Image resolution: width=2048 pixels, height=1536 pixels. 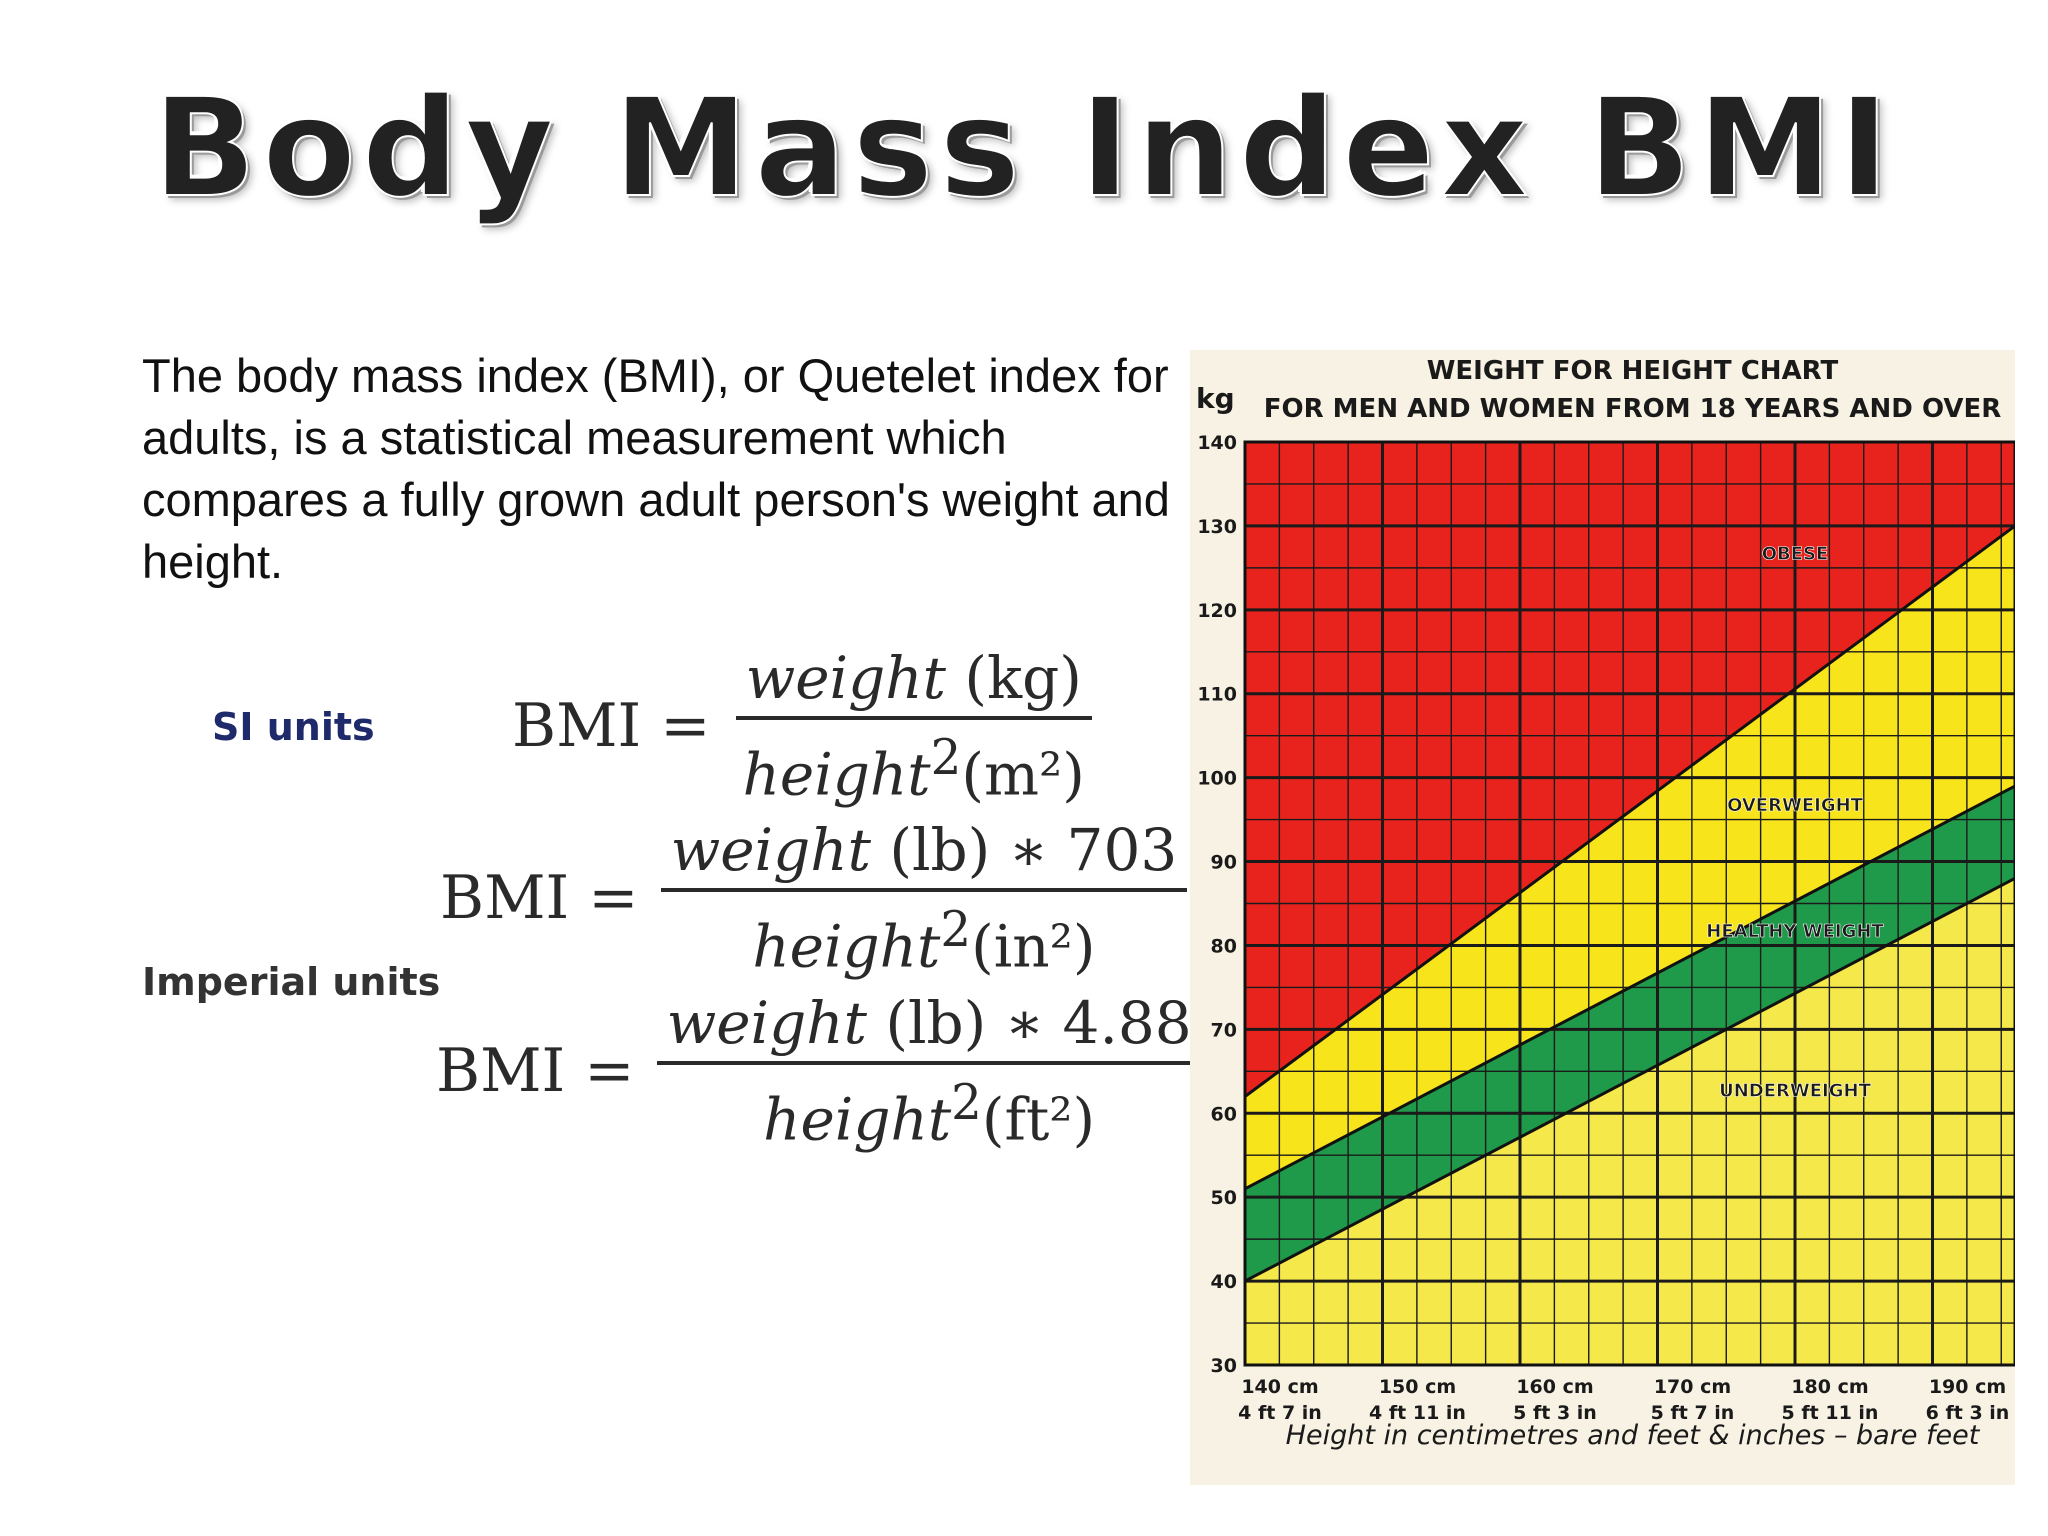 What do you see at coordinates (1215, 398) in the screenshot?
I see `y-axis-label: kg` at bounding box center [1215, 398].